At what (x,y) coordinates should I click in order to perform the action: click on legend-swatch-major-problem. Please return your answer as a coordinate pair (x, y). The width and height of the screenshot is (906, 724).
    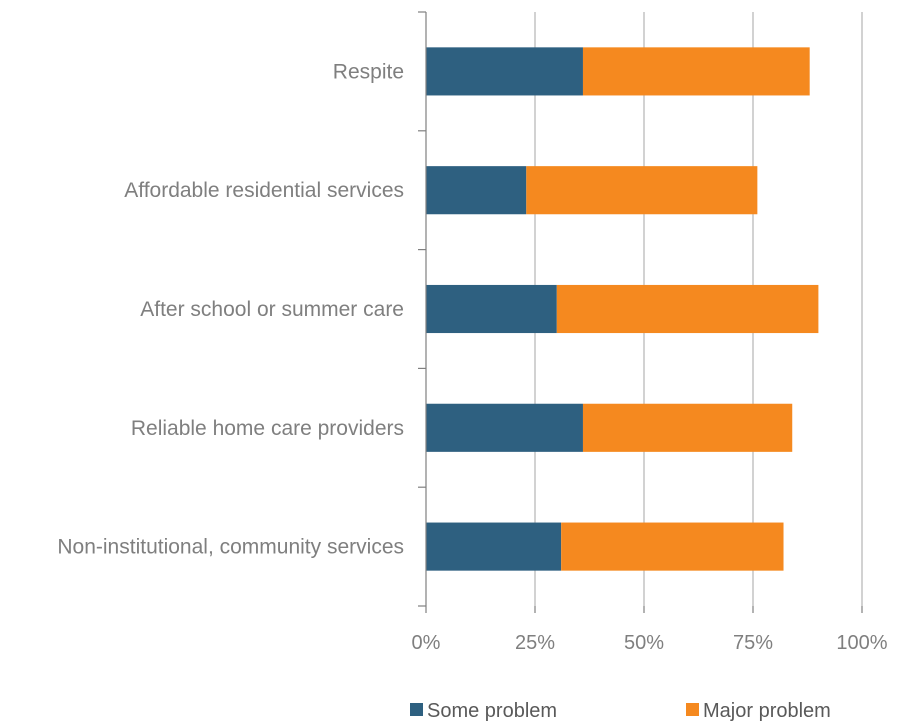
    Looking at the image, I should click on (692, 709).